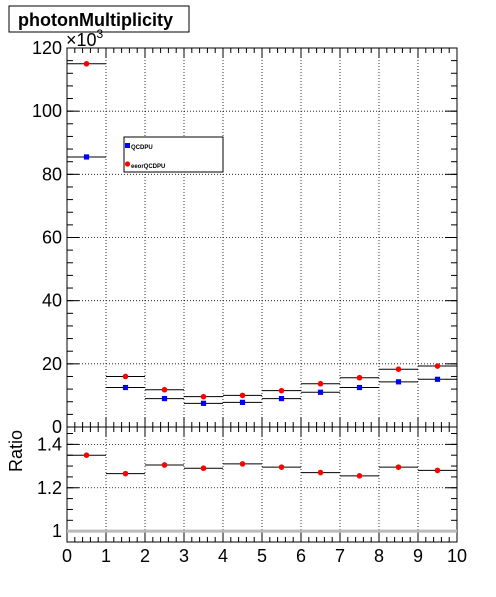  Describe the element at coordinates (52, 364) in the screenshot. I see `main-ytick-label: 20` at that location.